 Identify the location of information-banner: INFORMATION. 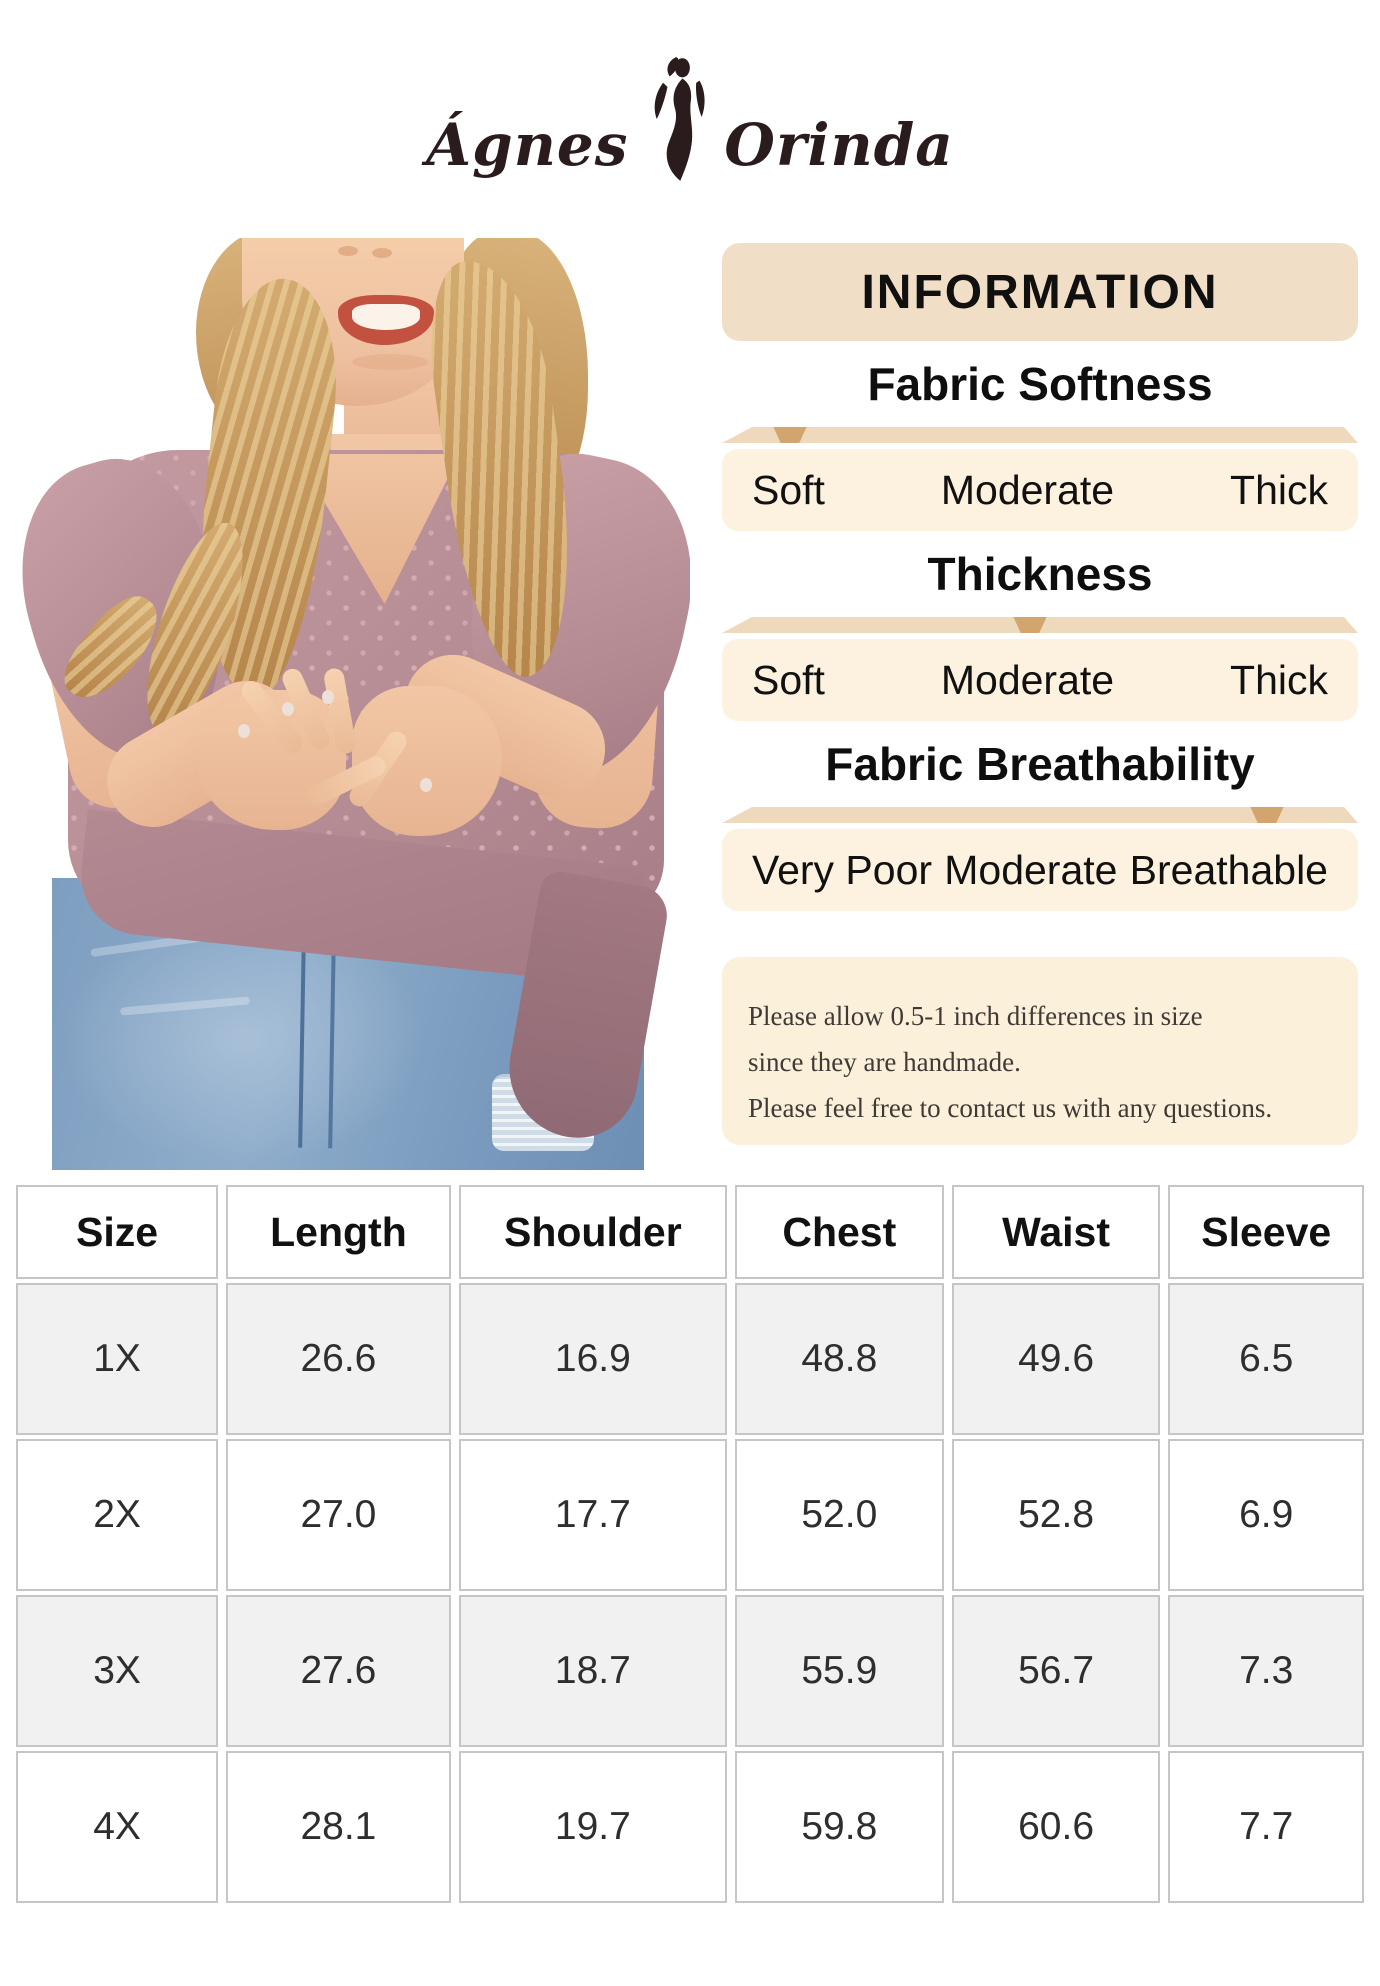
(1040, 292).